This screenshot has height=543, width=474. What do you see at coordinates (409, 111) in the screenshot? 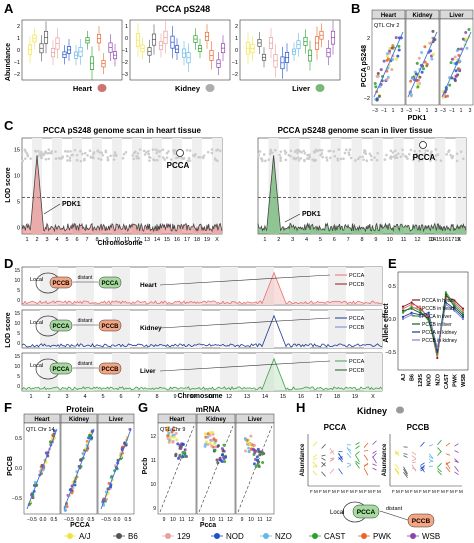
I see `panel-b-xtick: −3` at bounding box center [409, 111].